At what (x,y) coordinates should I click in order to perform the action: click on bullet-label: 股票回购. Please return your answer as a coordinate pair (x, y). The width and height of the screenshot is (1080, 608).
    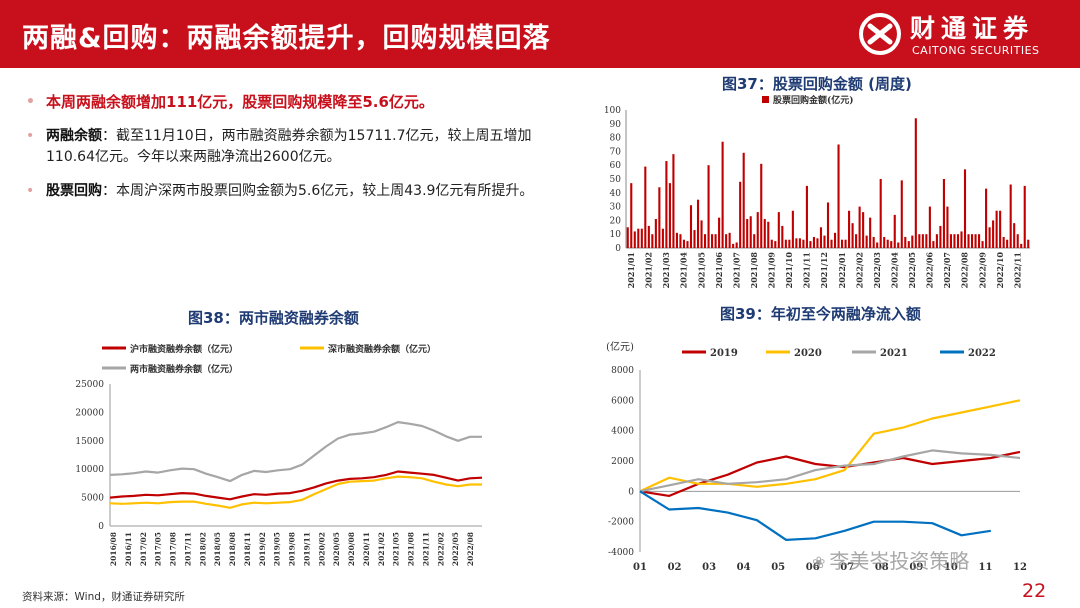
    Looking at the image, I should click on (74, 191).